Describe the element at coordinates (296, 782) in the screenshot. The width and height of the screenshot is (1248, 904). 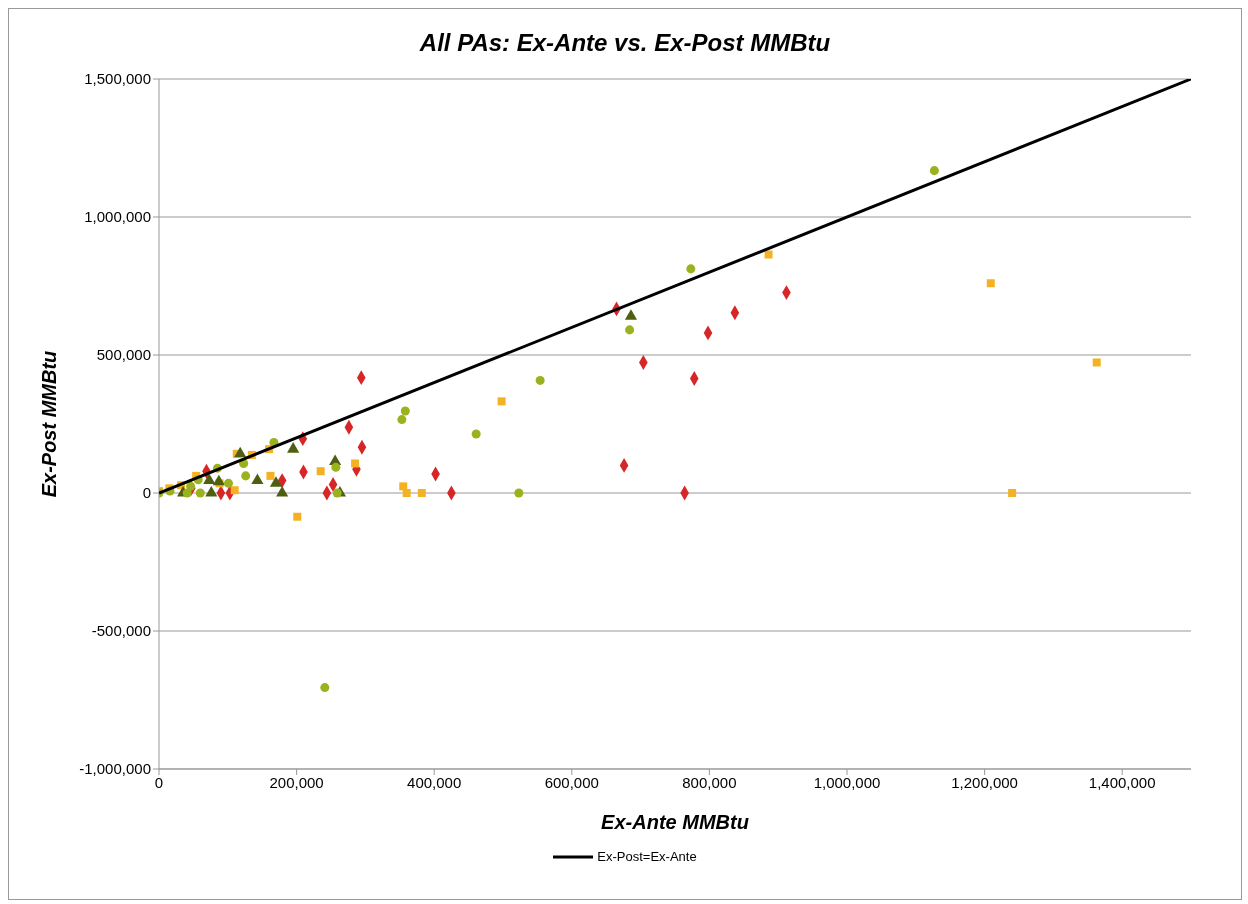
I see `x-tick-label: 200,000` at that location.